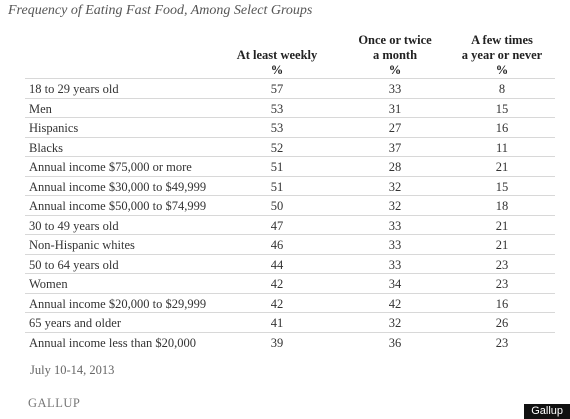 The width and height of the screenshot is (570, 419). What do you see at coordinates (277, 342) in the screenshot?
I see `cell-value: 39` at bounding box center [277, 342].